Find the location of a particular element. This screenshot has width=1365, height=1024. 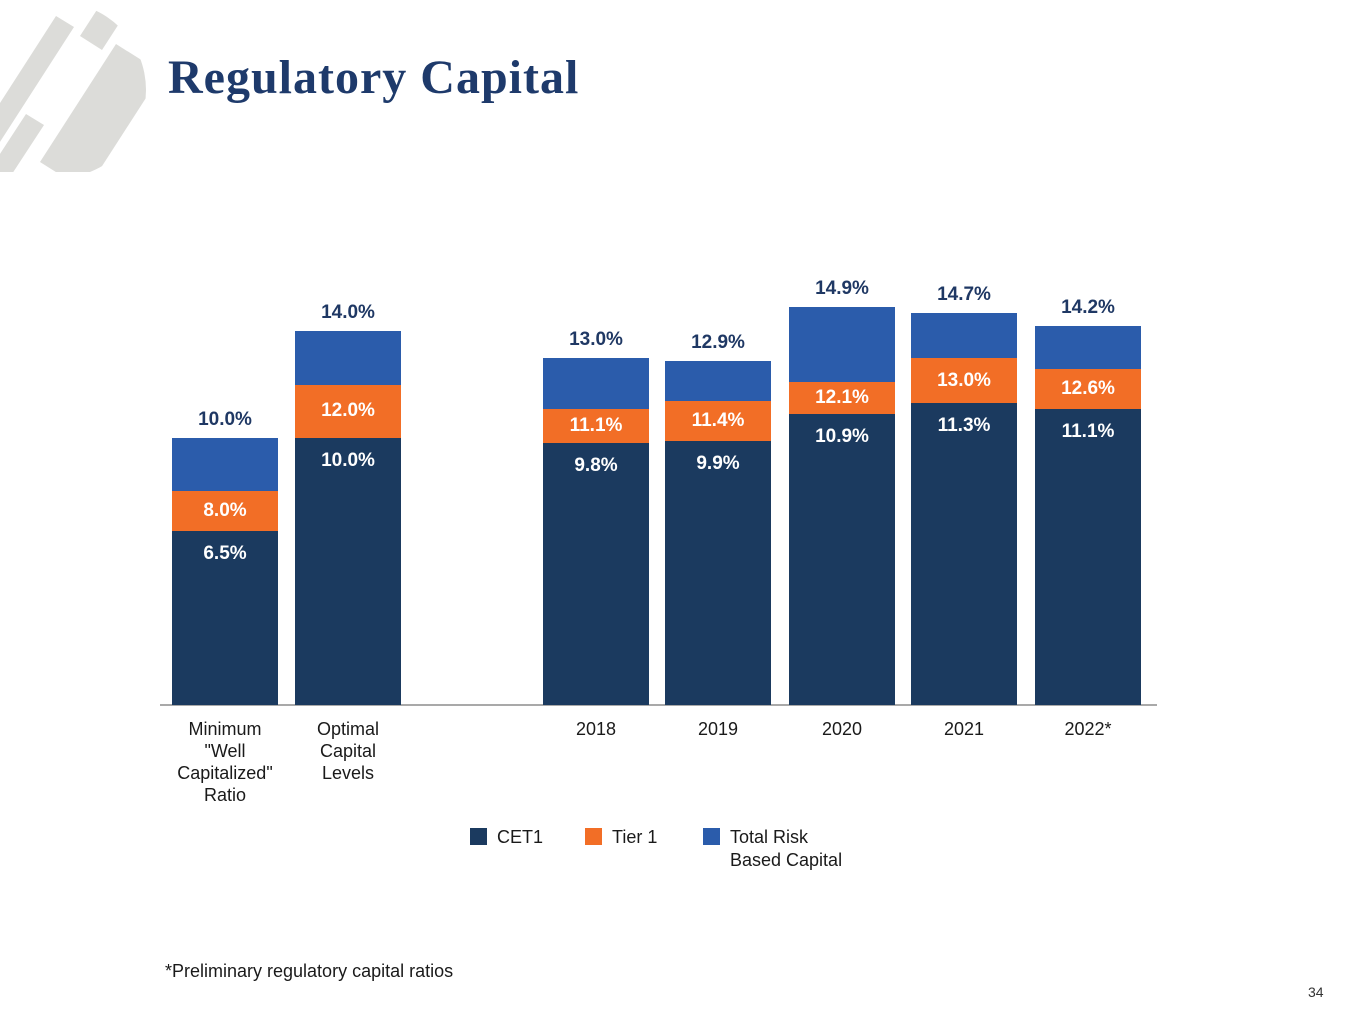

bar-segment-tier1: 11.1% is located at coordinates (596, 426).